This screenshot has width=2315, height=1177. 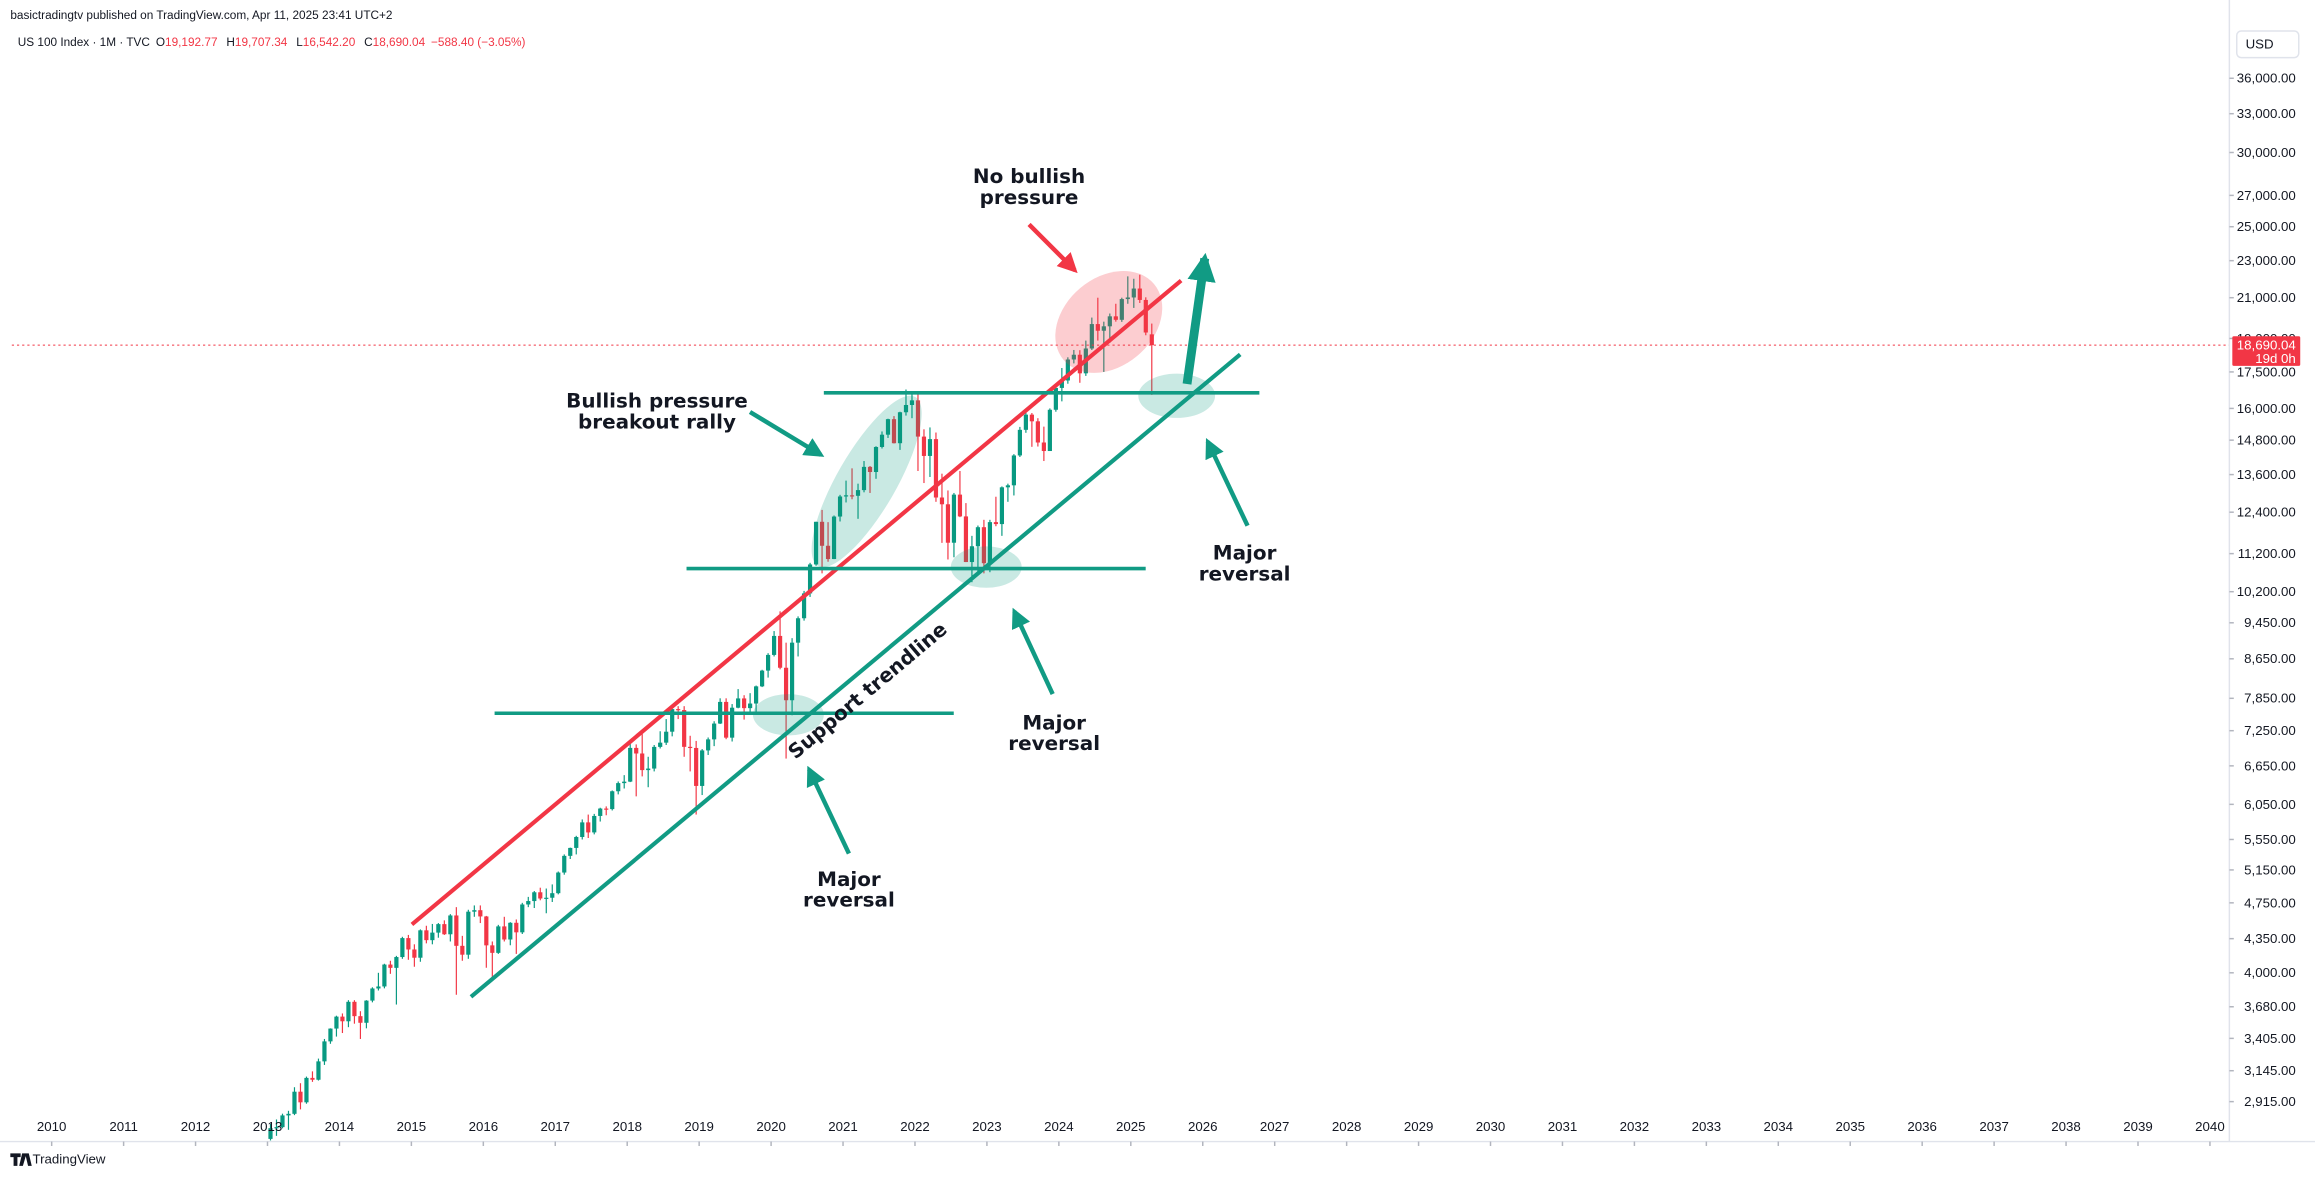 What do you see at coordinates (2266, 297) in the screenshot?
I see `y-tick-label: 21,000.00` at bounding box center [2266, 297].